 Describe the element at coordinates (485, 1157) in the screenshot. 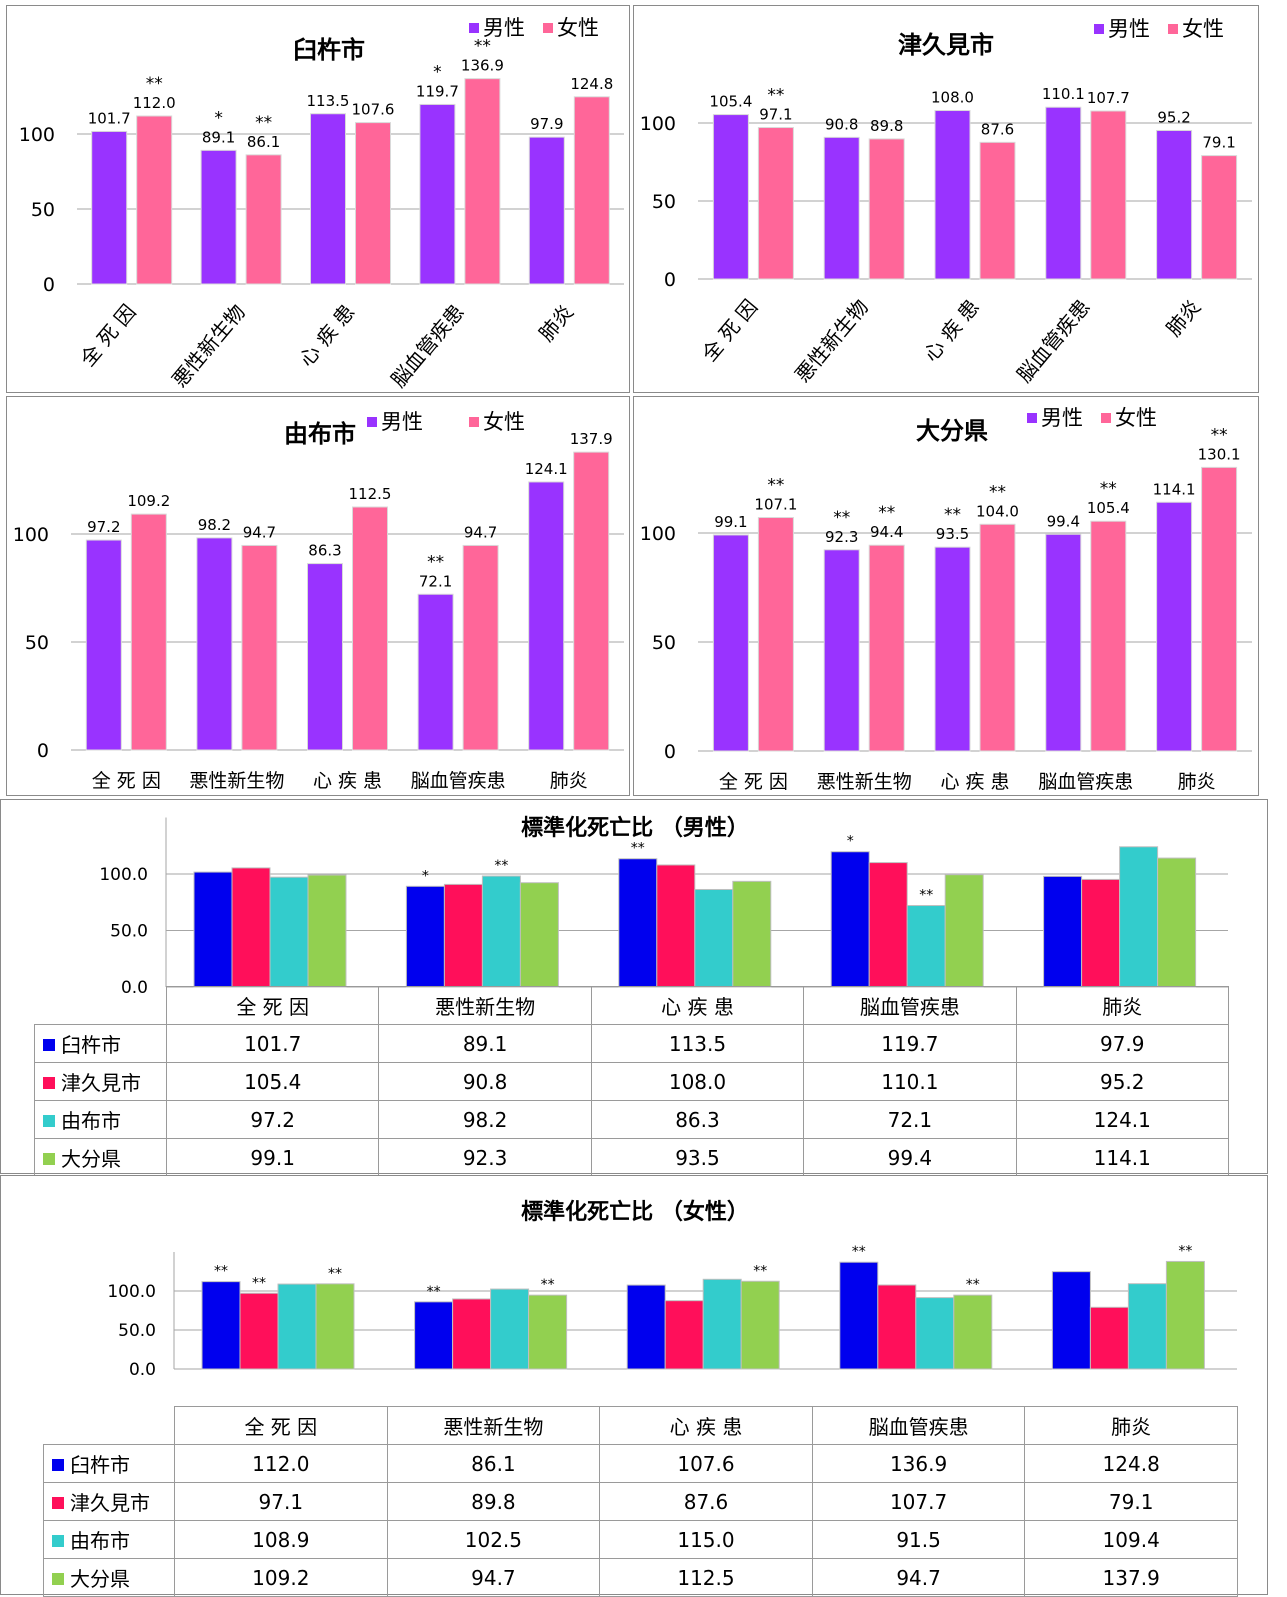

I see `table-cell: 92.3` at that location.